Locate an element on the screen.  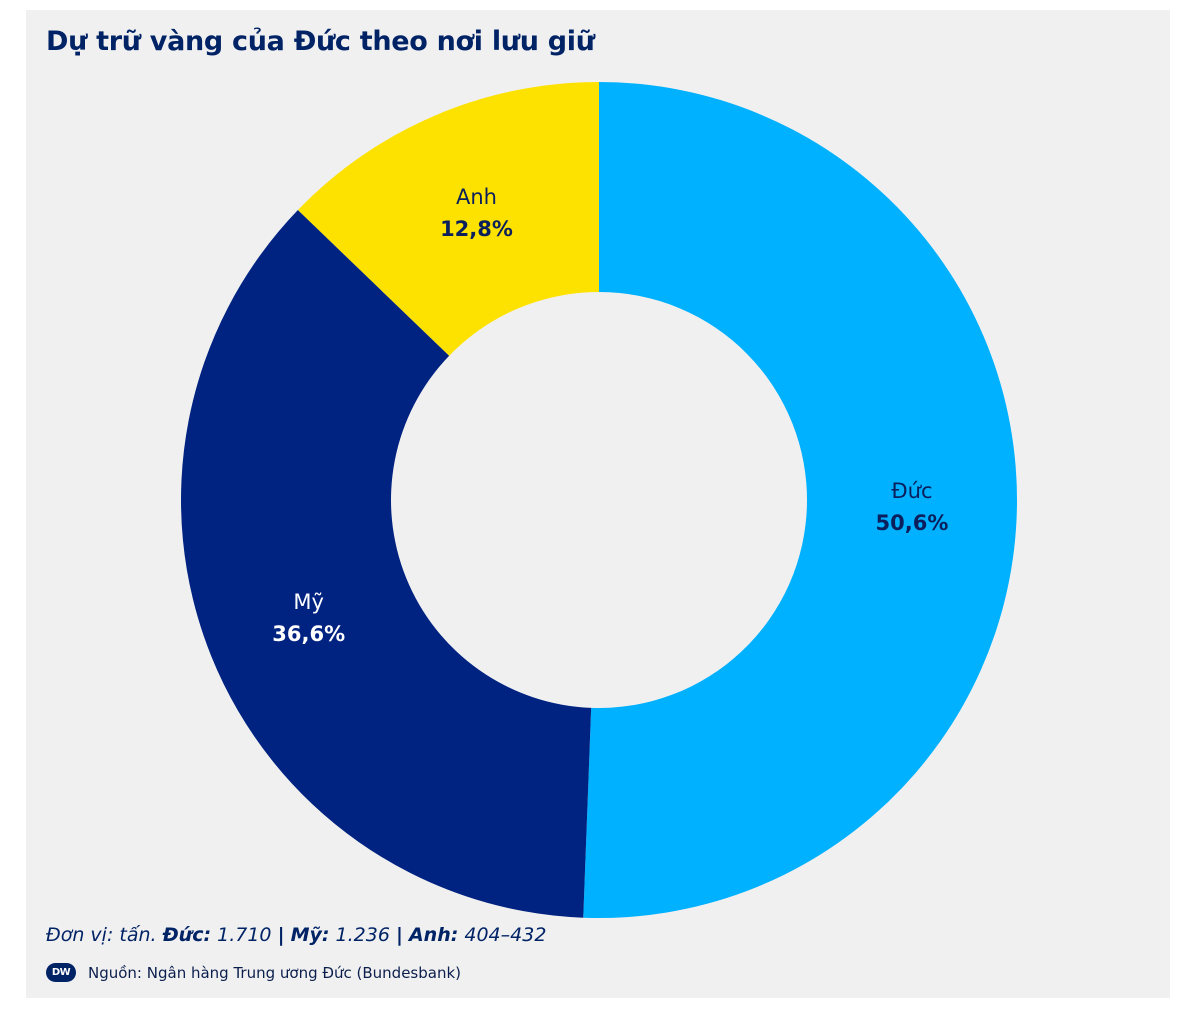
dw-logo: DW is located at coordinates (61, 972).